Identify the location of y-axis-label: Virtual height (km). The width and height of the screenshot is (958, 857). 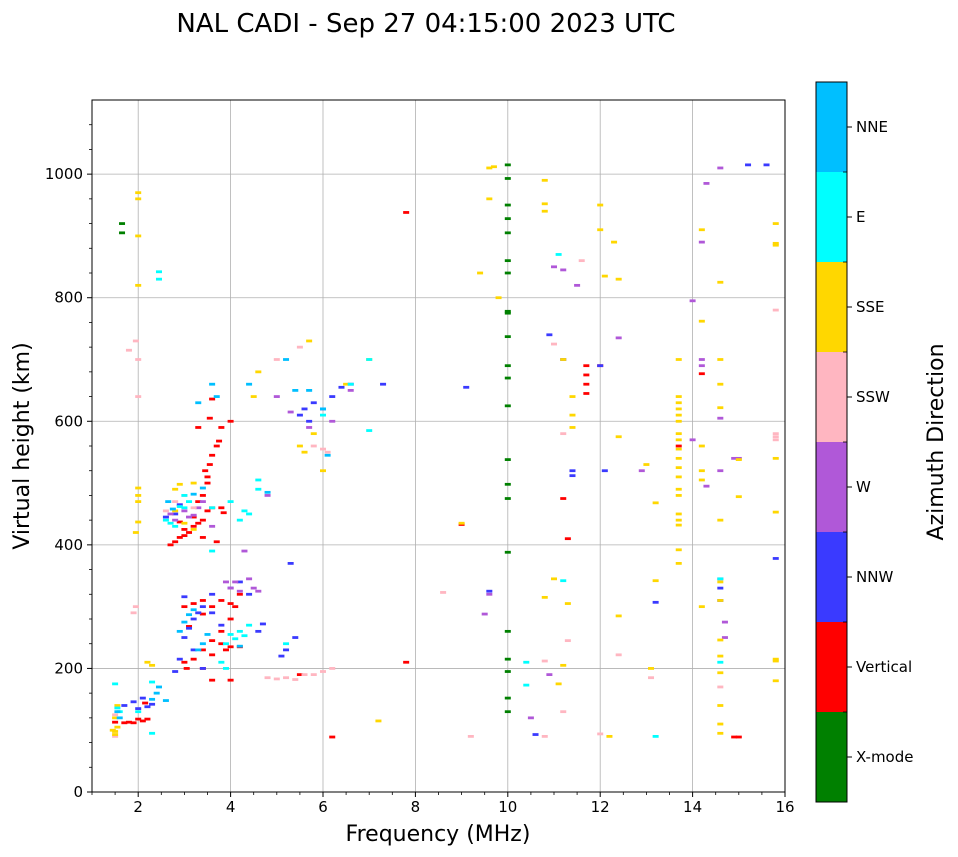
(22, 445).